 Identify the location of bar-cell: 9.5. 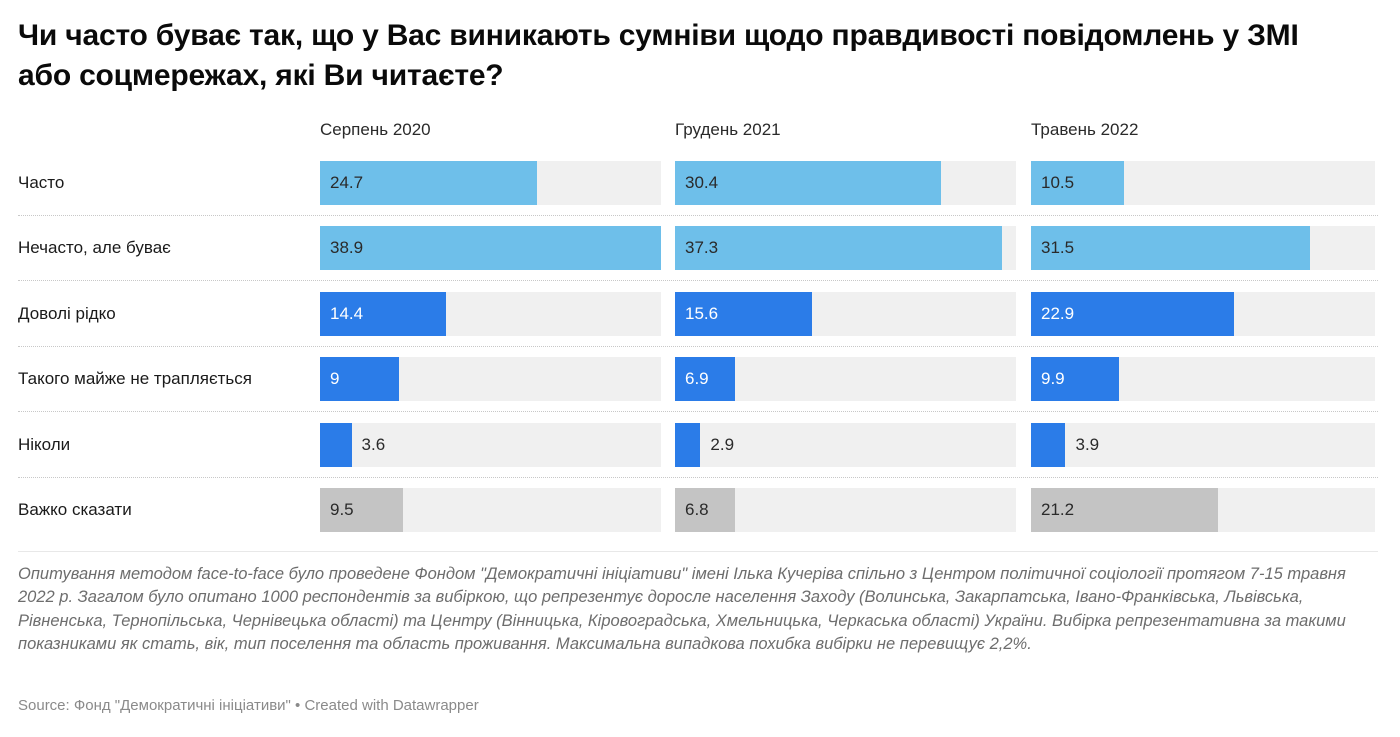
(490, 510).